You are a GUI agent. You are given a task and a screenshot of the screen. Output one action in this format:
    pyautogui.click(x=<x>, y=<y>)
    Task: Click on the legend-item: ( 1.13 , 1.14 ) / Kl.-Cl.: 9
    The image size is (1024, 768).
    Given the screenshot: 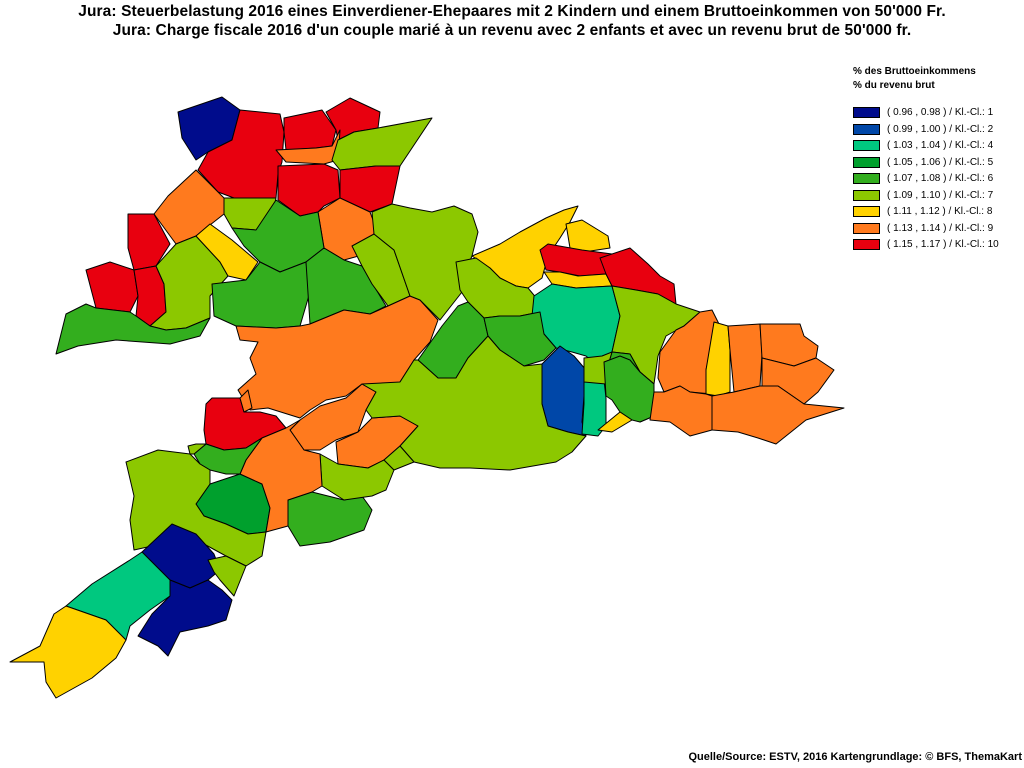 What is the action you would take?
    pyautogui.click(x=938, y=229)
    